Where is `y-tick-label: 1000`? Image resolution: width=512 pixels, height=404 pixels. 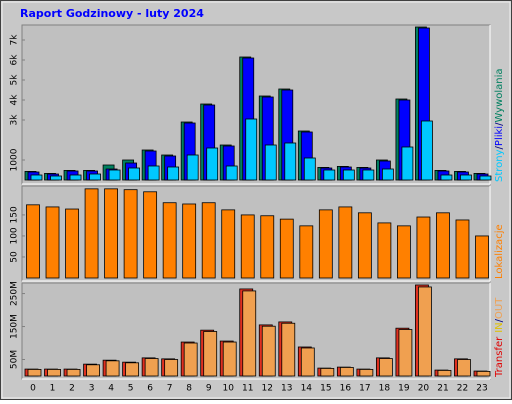 y-tick-label: 1000 is located at coordinates (15, 159).